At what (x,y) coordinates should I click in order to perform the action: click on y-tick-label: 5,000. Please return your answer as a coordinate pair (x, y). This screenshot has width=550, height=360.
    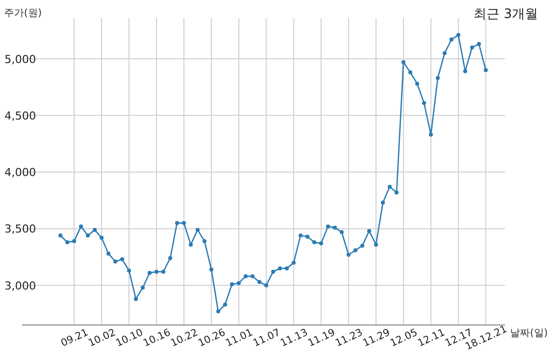
    Looking at the image, I should click on (20, 59).